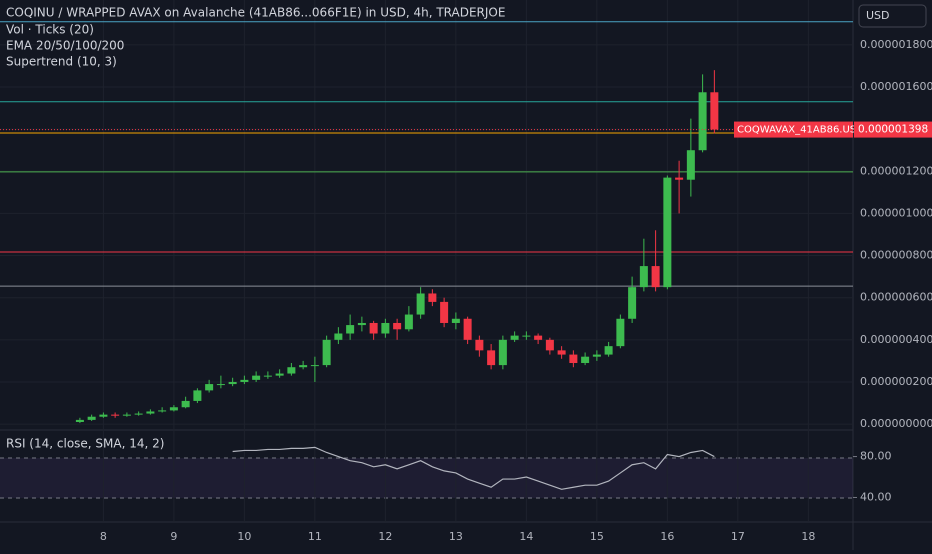 This screenshot has width=932, height=554. I want to click on symbol-tag-bg, so click(793, 129).